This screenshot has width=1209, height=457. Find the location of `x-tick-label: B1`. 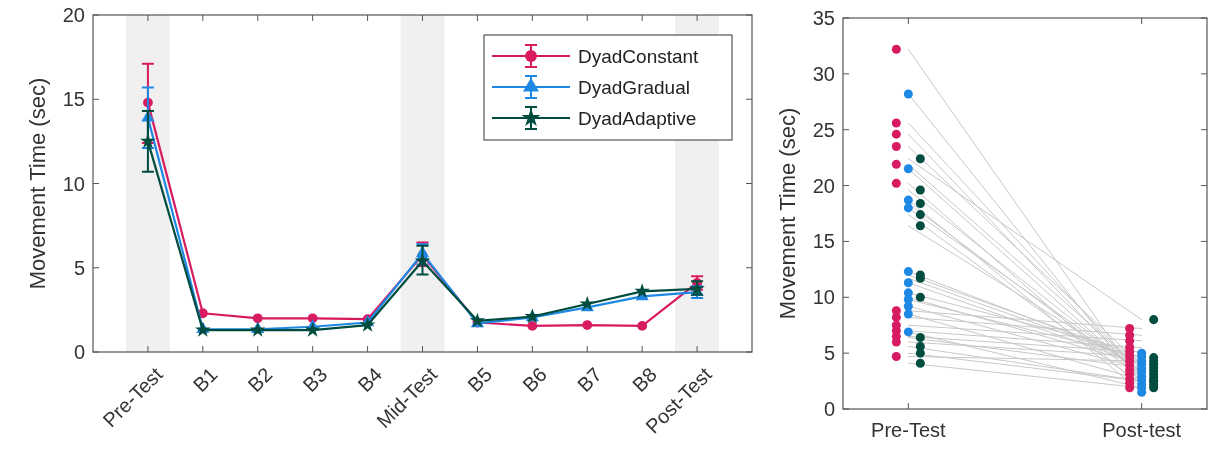

x-tick-label: B1 is located at coordinates (205, 380).